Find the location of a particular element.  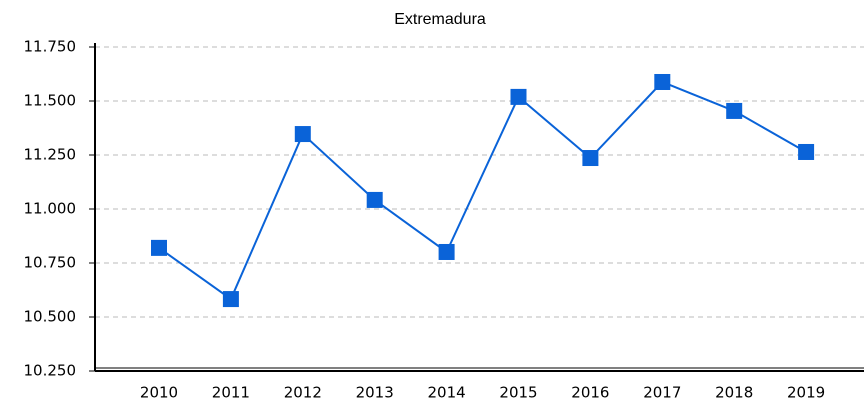

x-tick-label: 2013 is located at coordinates (375, 393).